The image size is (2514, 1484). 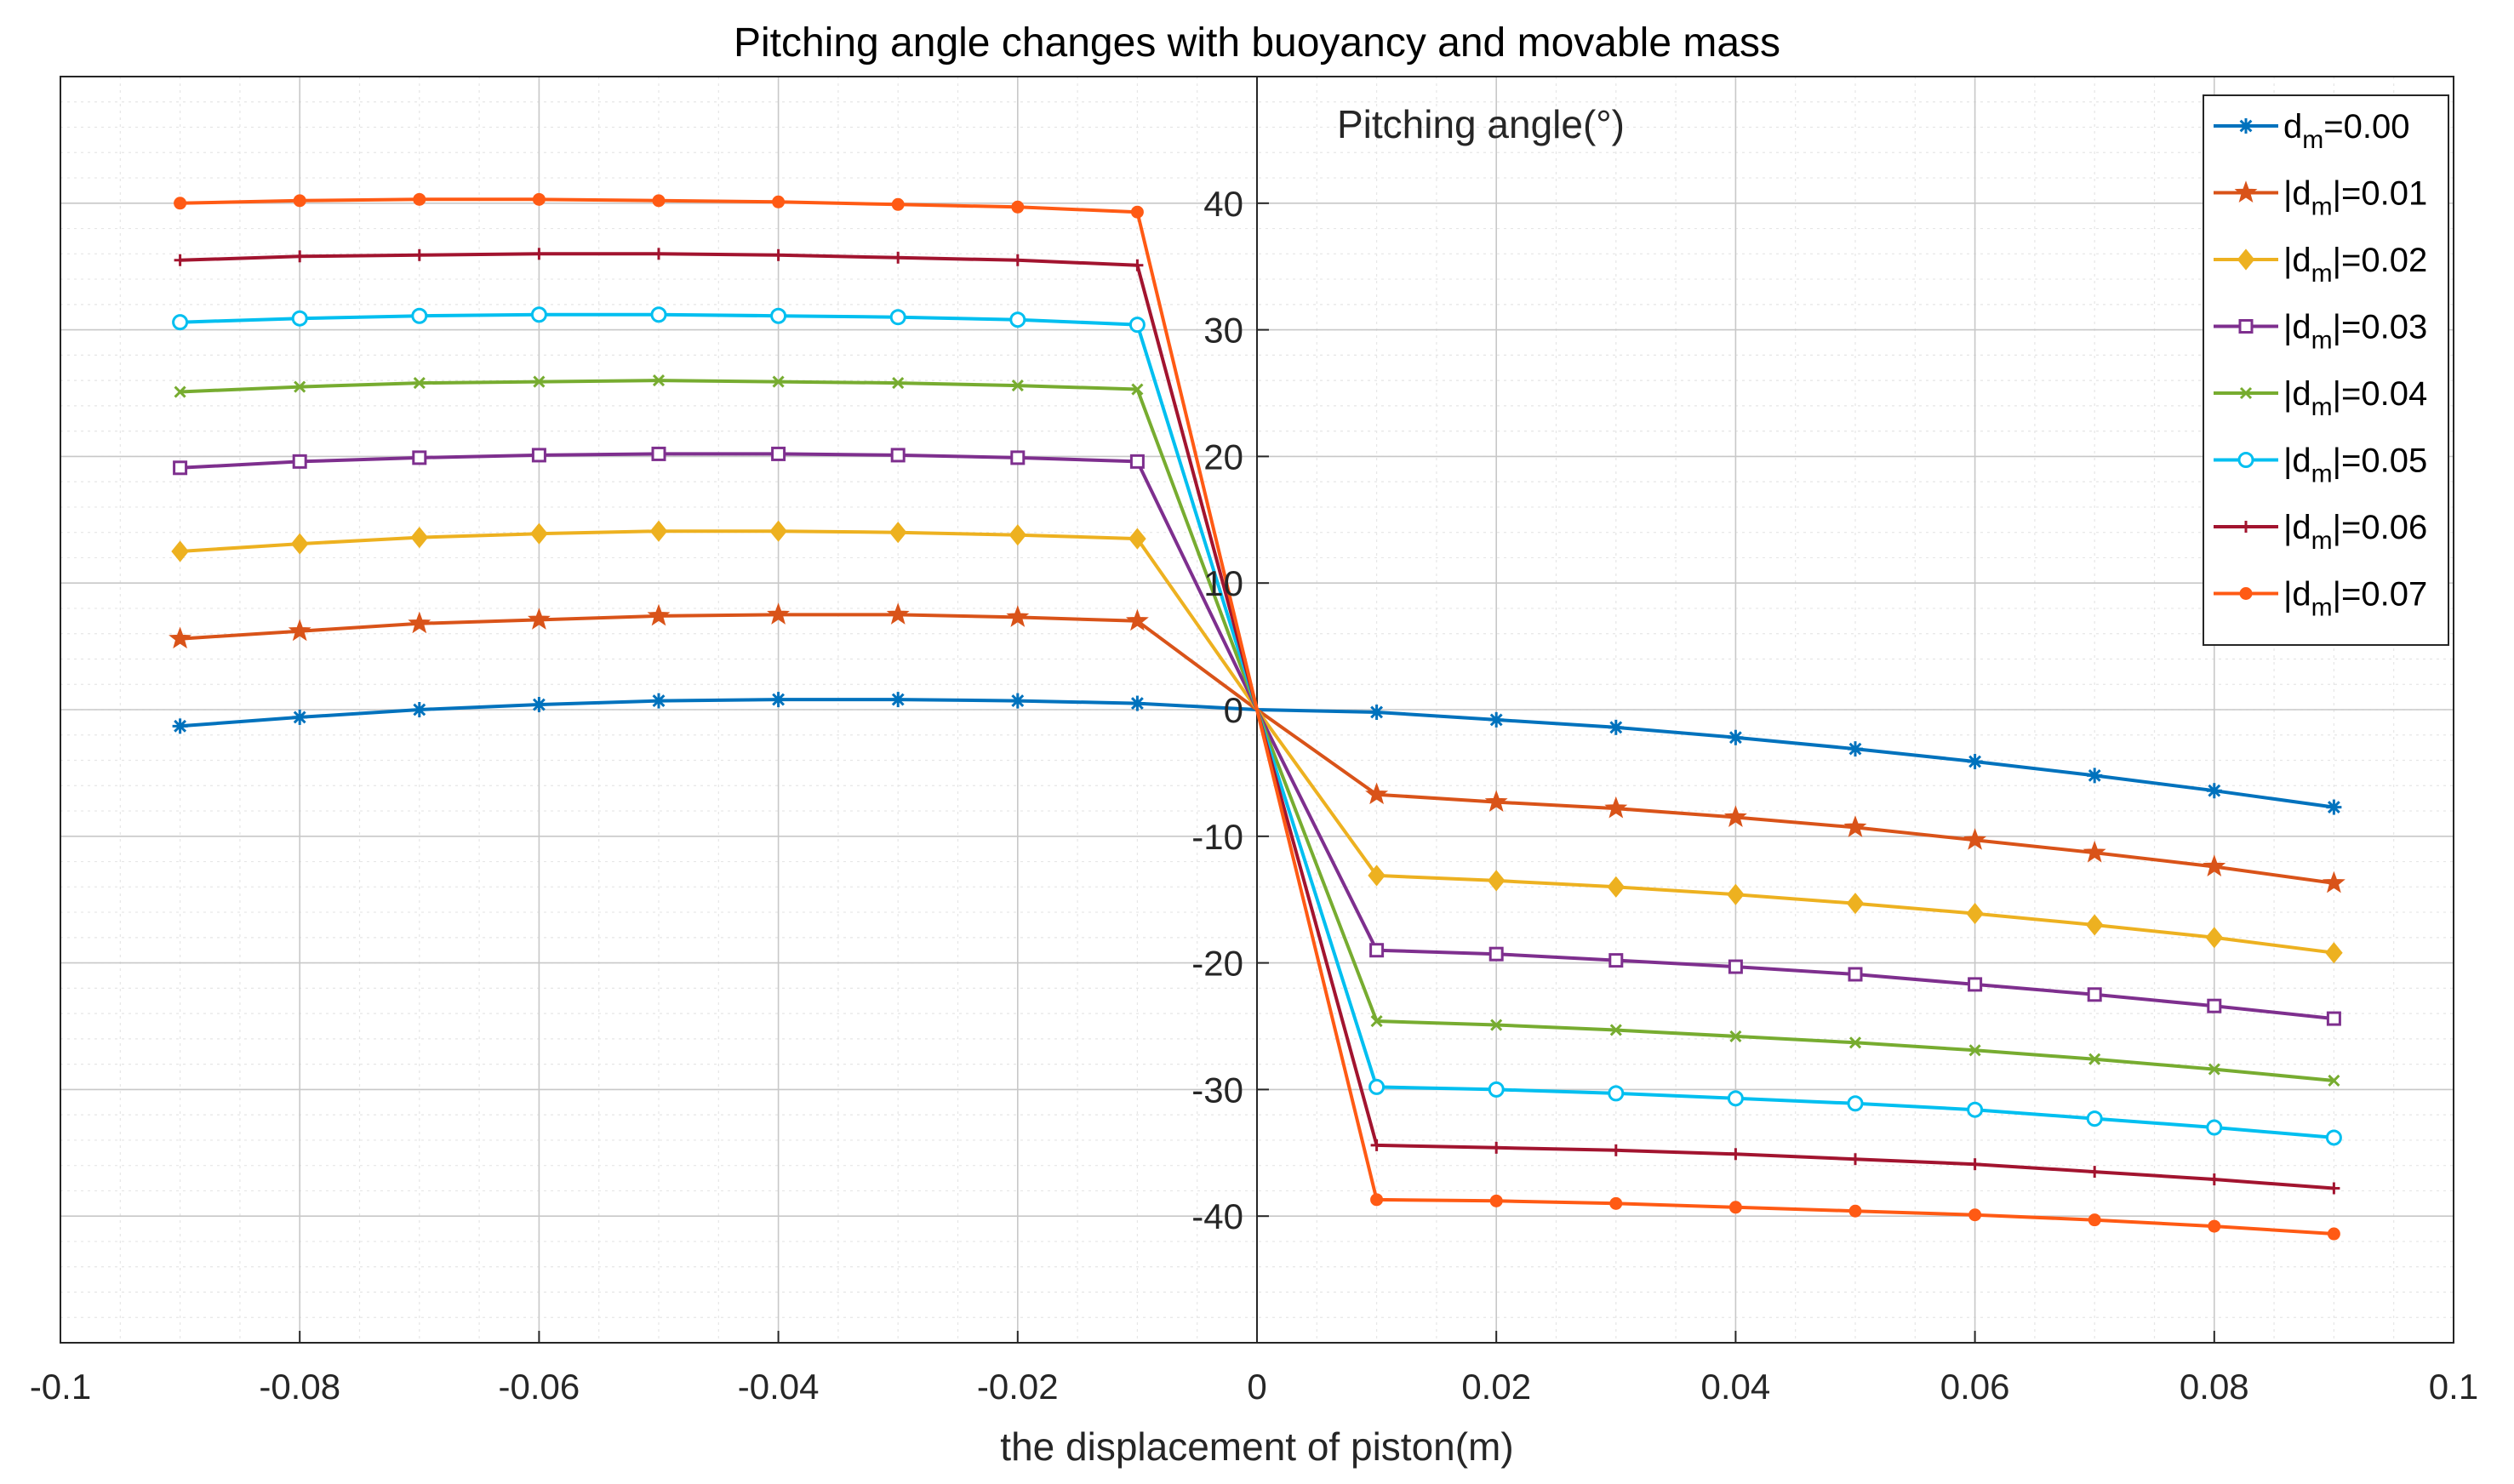 I want to click on y-tick-label: -10, so click(x=1217, y=837).